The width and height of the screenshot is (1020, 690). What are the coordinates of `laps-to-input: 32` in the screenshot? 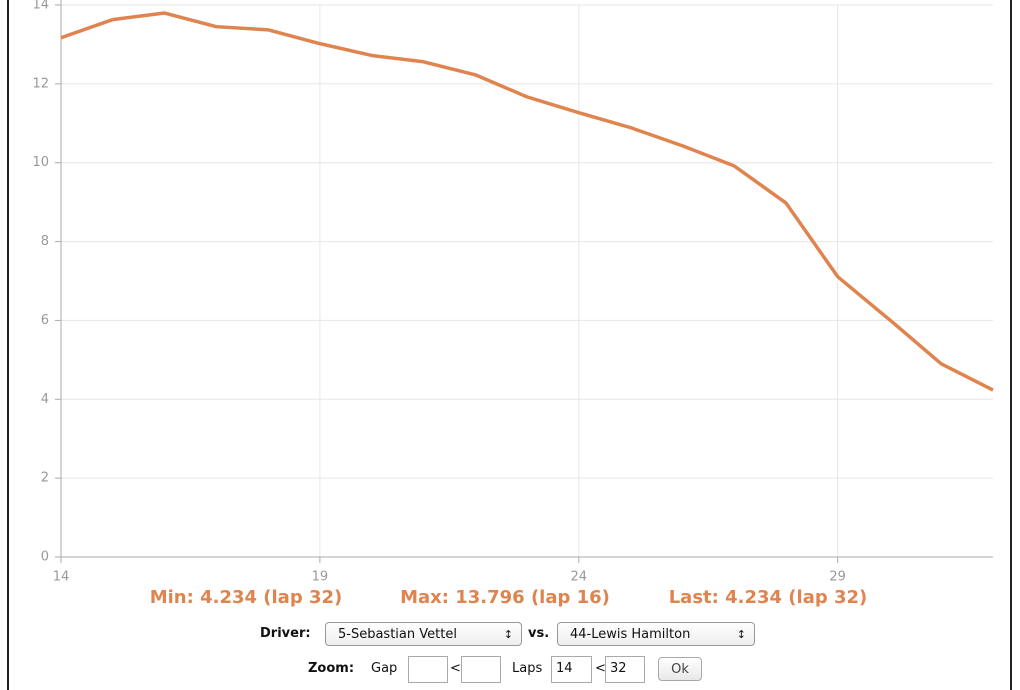 It's located at (625, 669).